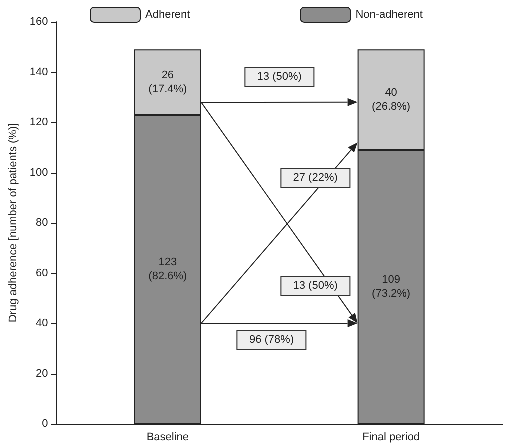 The height and width of the screenshot is (446, 513). What do you see at coordinates (168, 438) in the screenshot?
I see `x-tick-label: Baseline` at bounding box center [168, 438].